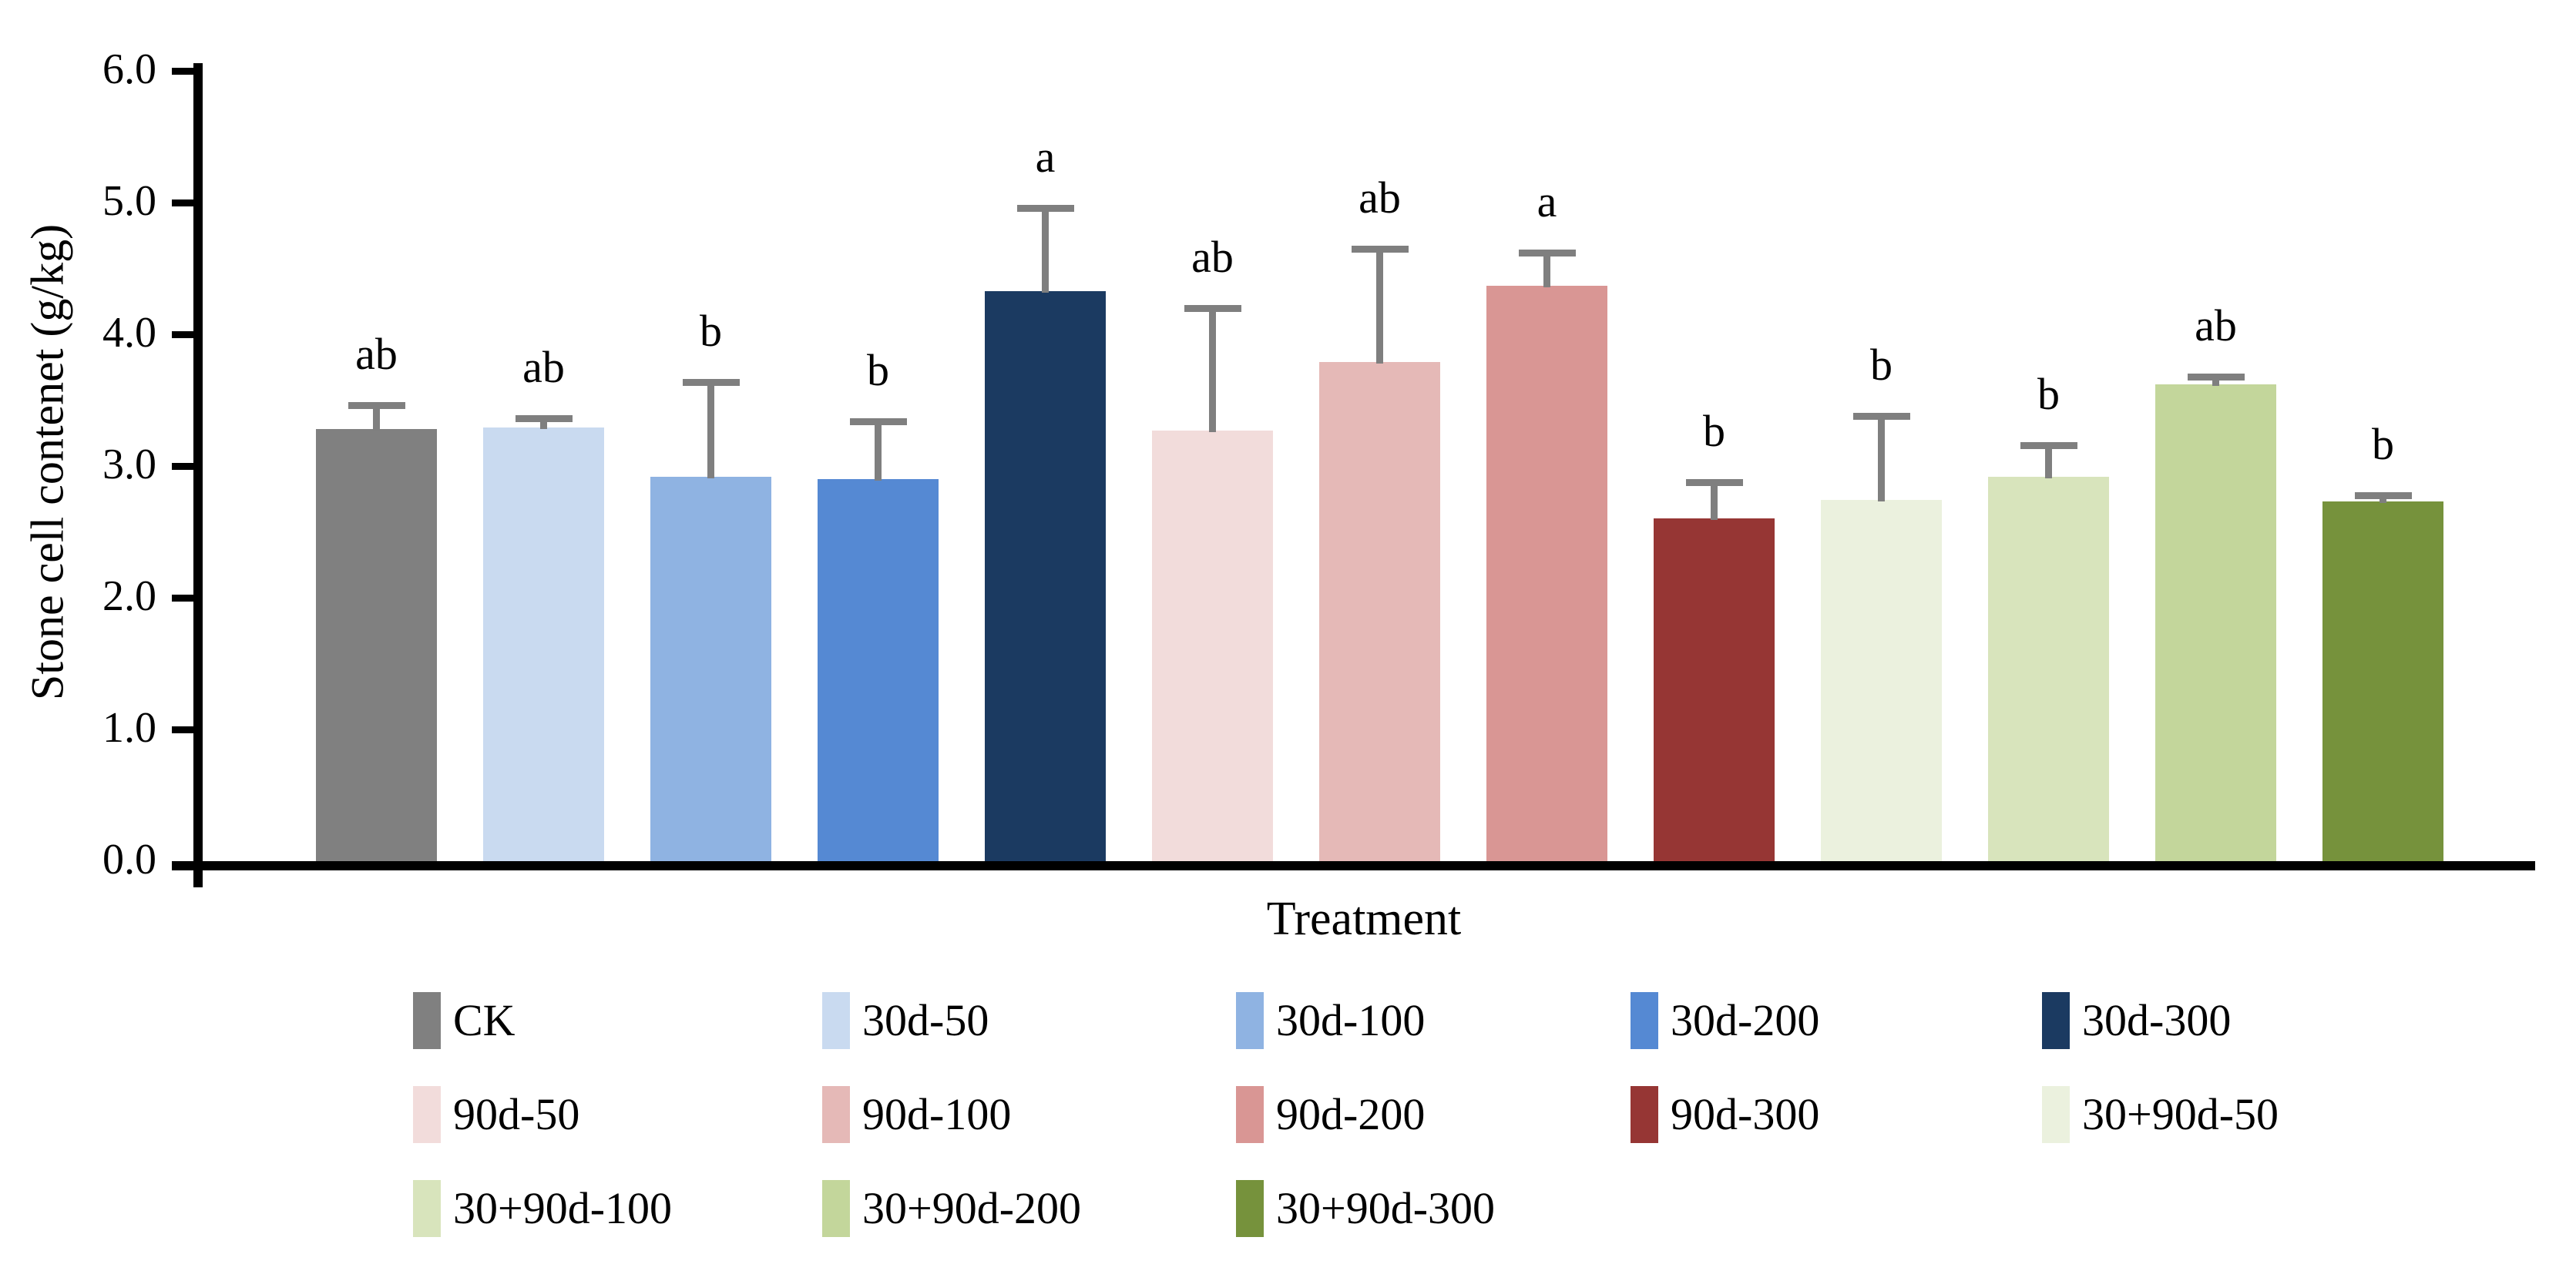 The image size is (2576, 1264). What do you see at coordinates (1364, 919) in the screenshot?
I see `x-axis-title: Treatment` at bounding box center [1364, 919].